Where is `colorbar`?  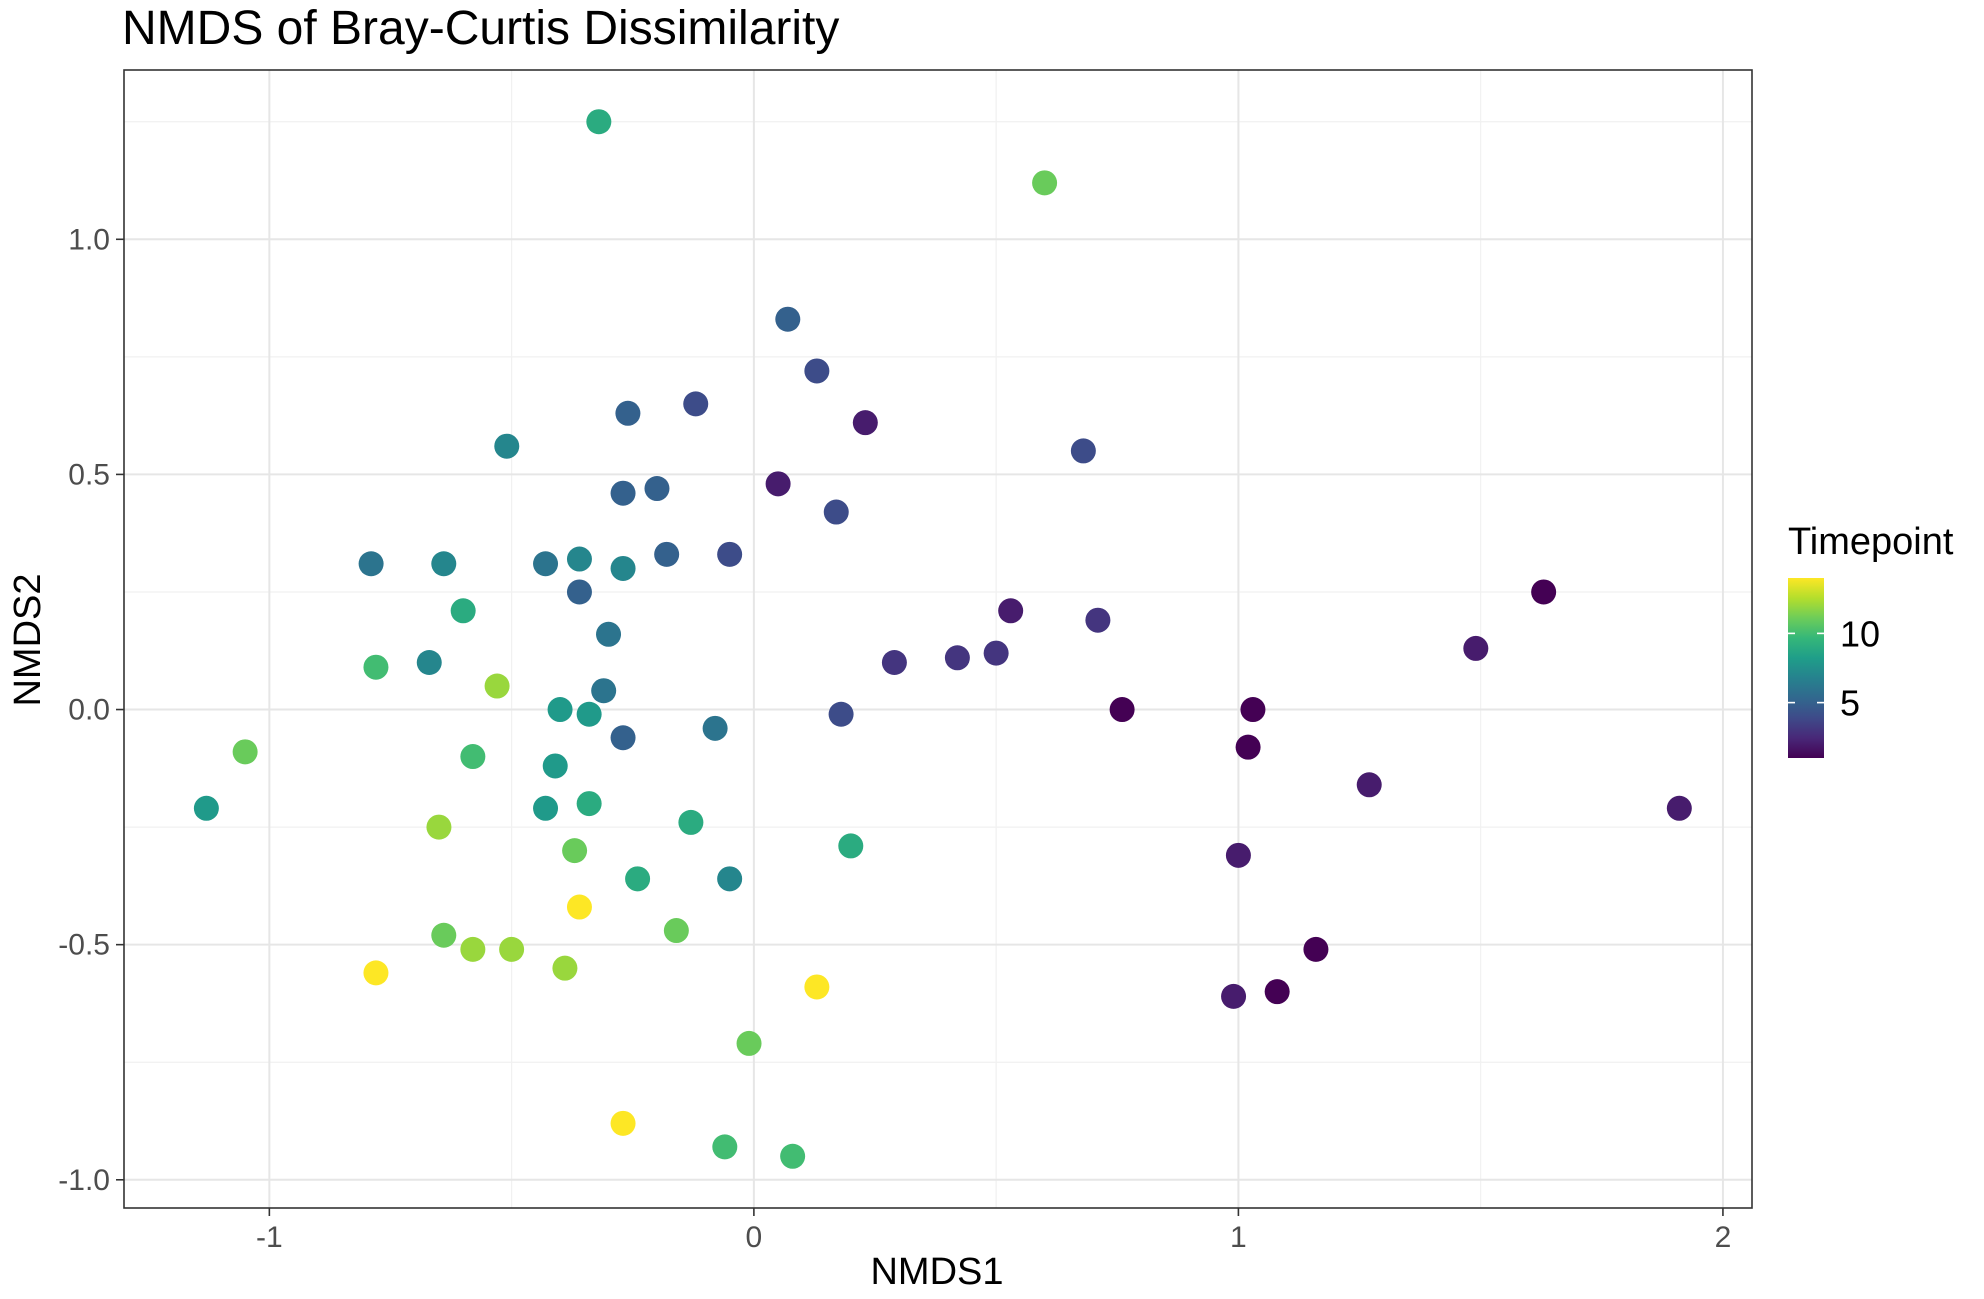
colorbar is located at coordinates (1806, 668).